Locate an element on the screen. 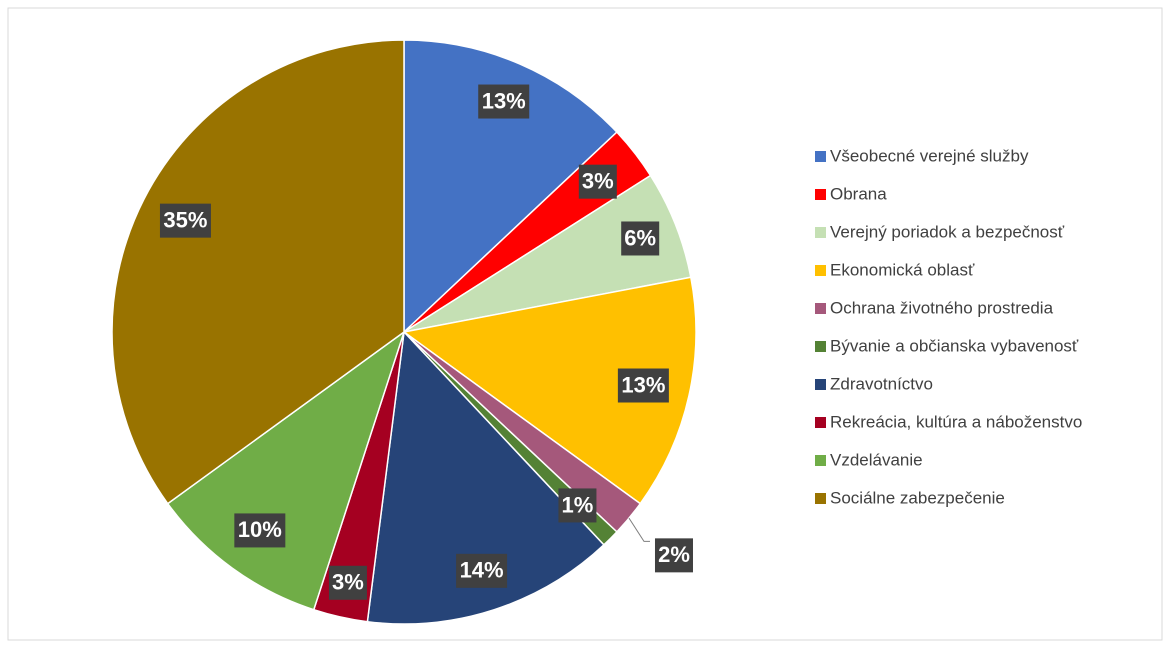 The height and width of the screenshot is (653, 1170). data-label: 35% is located at coordinates (185, 219).